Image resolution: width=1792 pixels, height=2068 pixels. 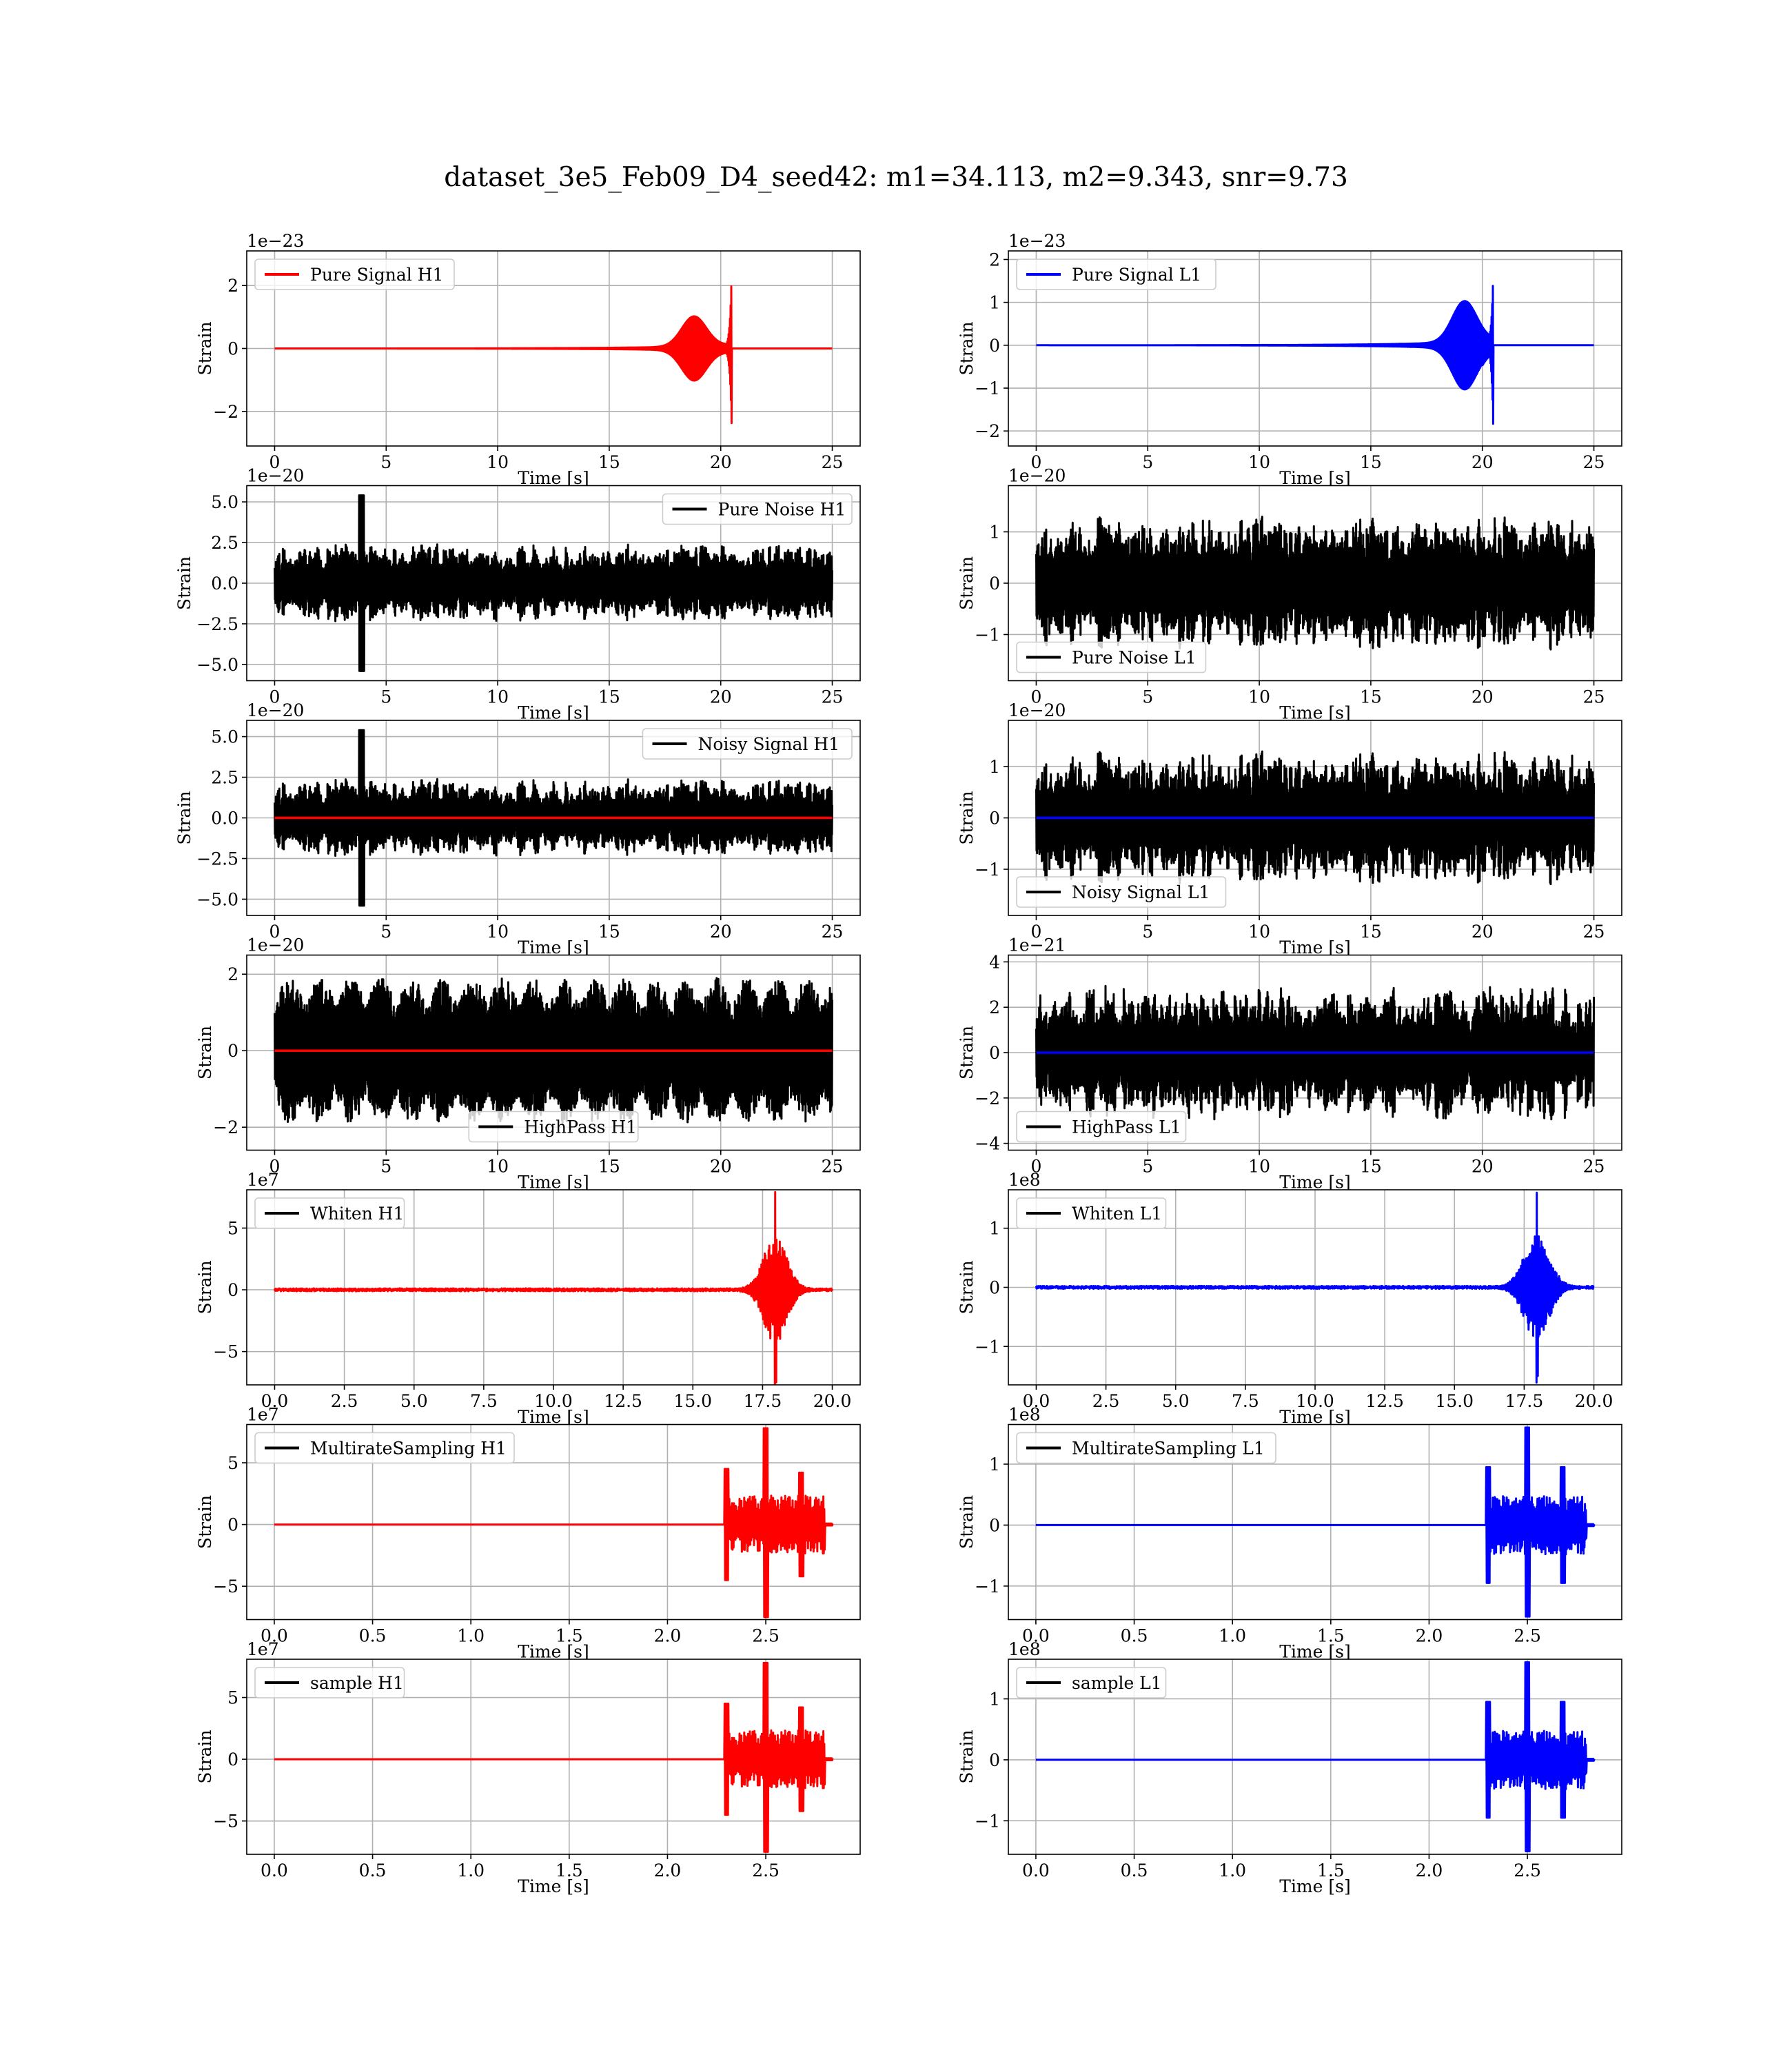 What do you see at coordinates (210, 583) in the screenshot?
I see `y-axis: −5.0 −2.5 0.0 2.5 5.0 Strain` at bounding box center [210, 583].